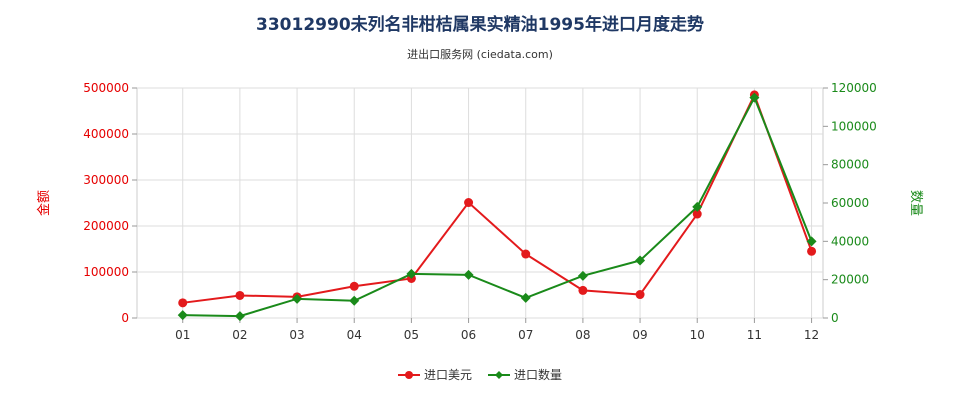 The width and height of the screenshot is (960, 404). What do you see at coordinates (44, 203) in the screenshot?
I see `y-left-axis-label: 金额` at bounding box center [44, 203].